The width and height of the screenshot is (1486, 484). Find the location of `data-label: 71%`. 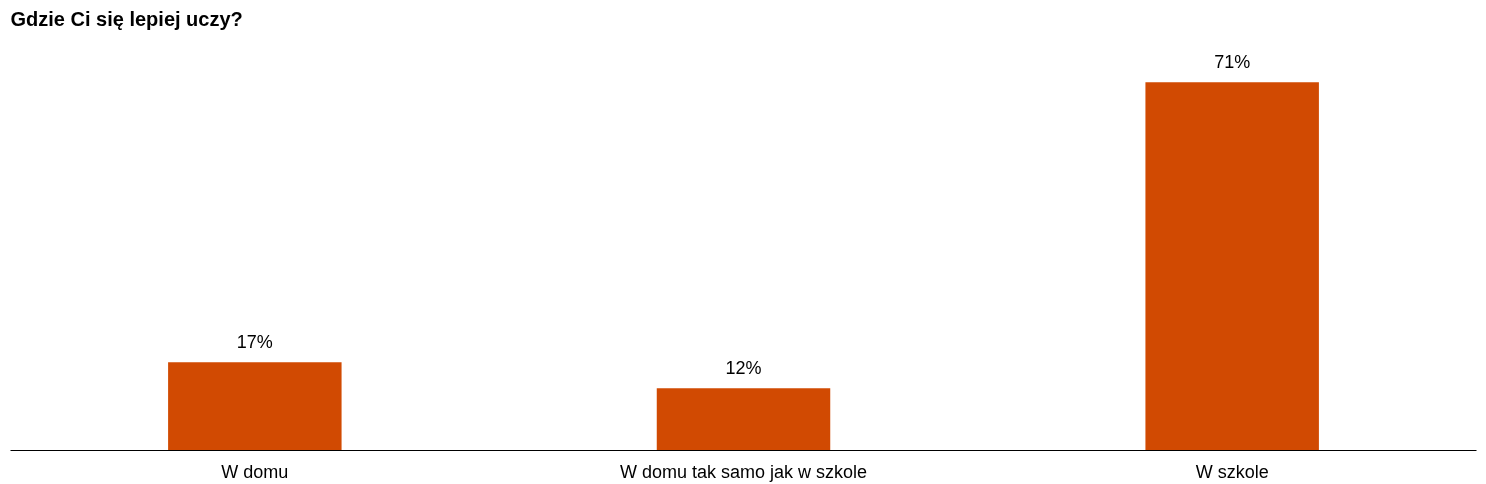

data-label: 71% is located at coordinates (1232, 62).